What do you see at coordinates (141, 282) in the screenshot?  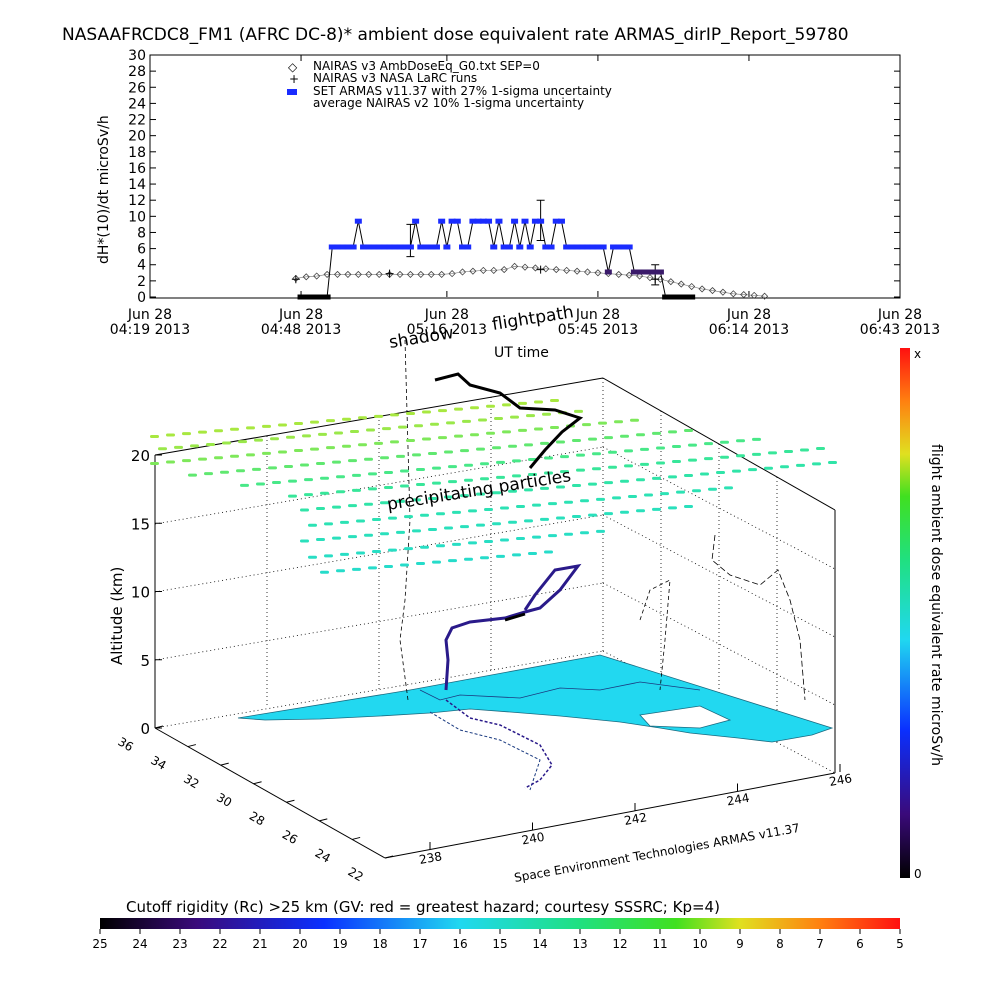 I see `y-tick-label: 2` at bounding box center [141, 282].